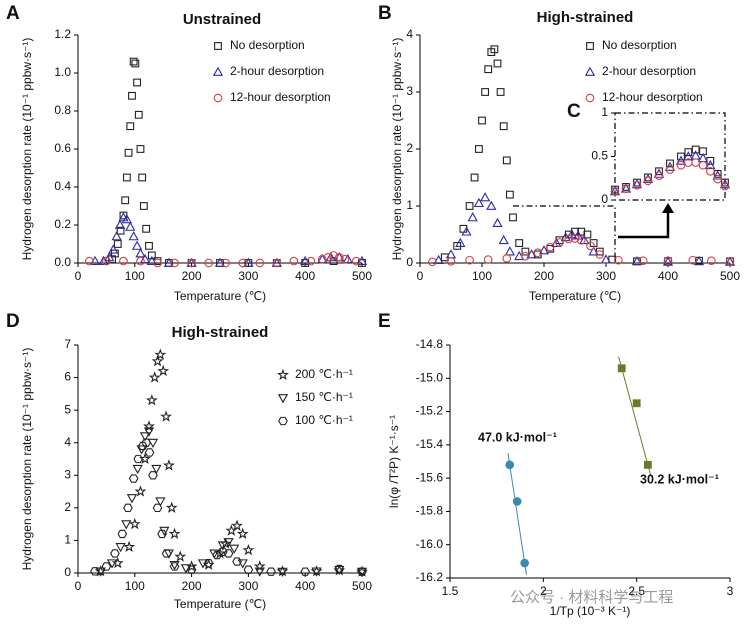  I want to click on zoom-box, so click(564, 234).